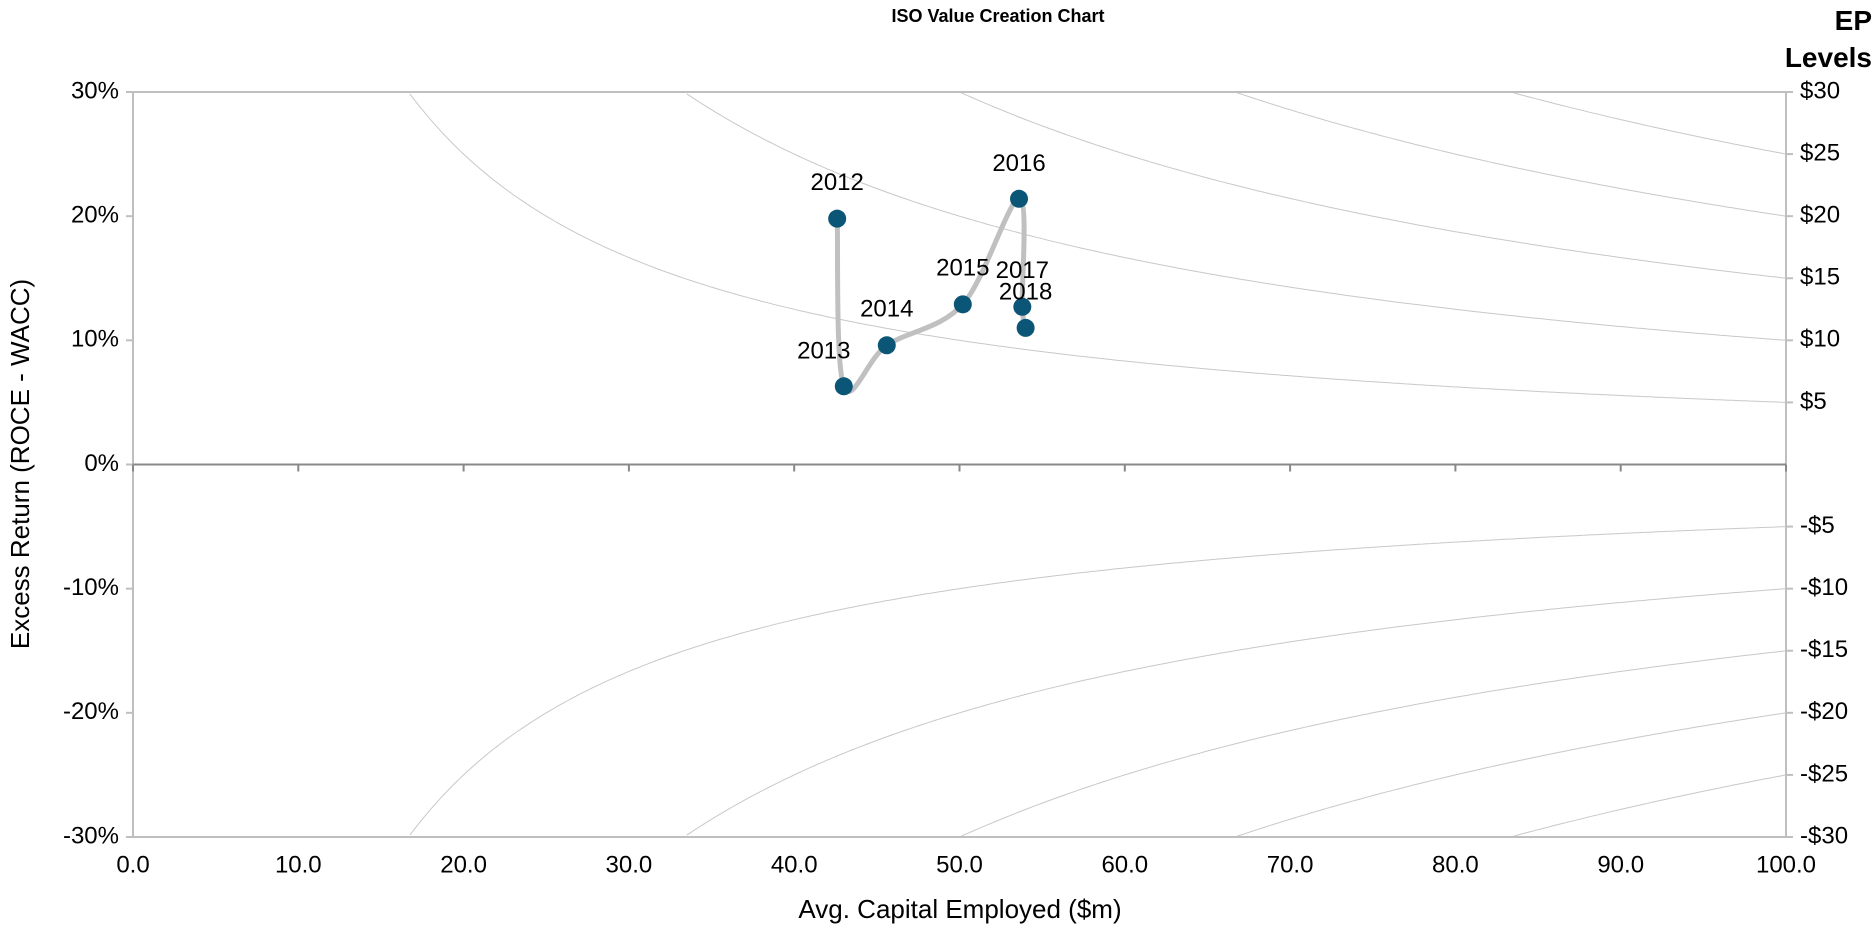  What do you see at coordinates (1817, 525) in the screenshot?
I see `y2-tick-label: -$5` at bounding box center [1817, 525].